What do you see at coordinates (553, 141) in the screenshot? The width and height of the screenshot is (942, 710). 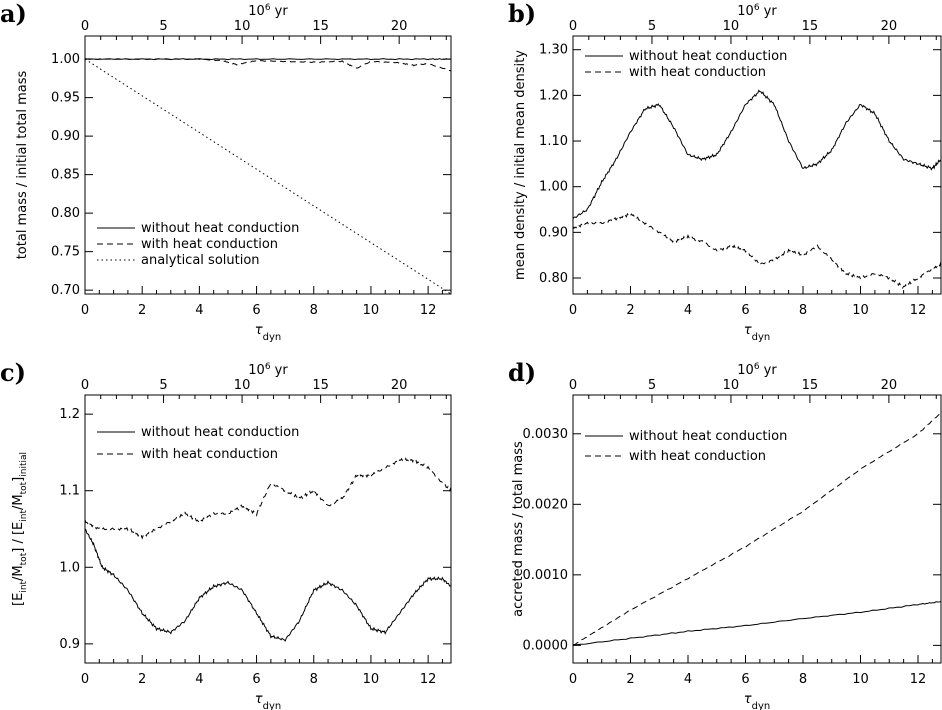 I see `y-tick-label: 1.10` at bounding box center [553, 141].